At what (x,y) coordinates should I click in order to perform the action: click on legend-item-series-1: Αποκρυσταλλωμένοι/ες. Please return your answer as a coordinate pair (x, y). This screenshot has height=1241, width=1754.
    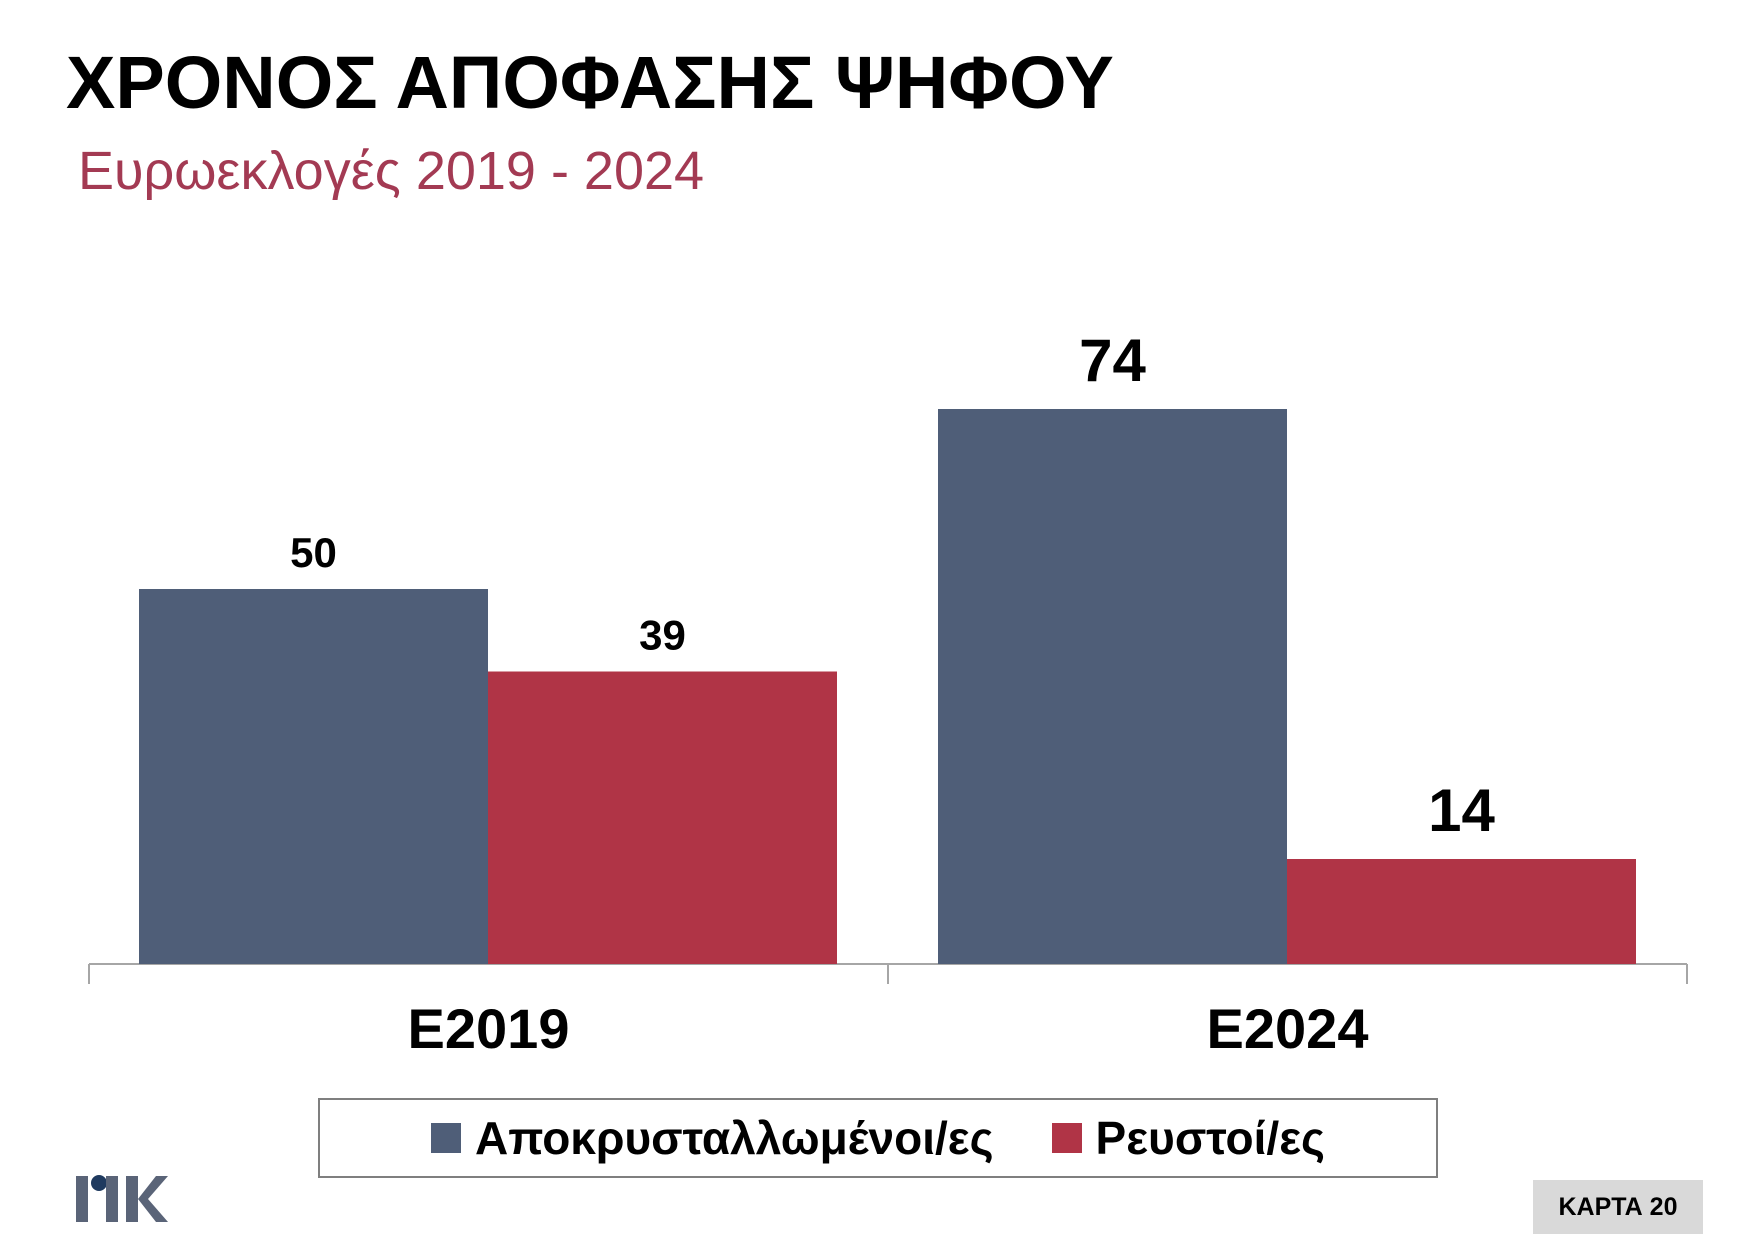
    Looking at the image, I should click on (712, 1138).